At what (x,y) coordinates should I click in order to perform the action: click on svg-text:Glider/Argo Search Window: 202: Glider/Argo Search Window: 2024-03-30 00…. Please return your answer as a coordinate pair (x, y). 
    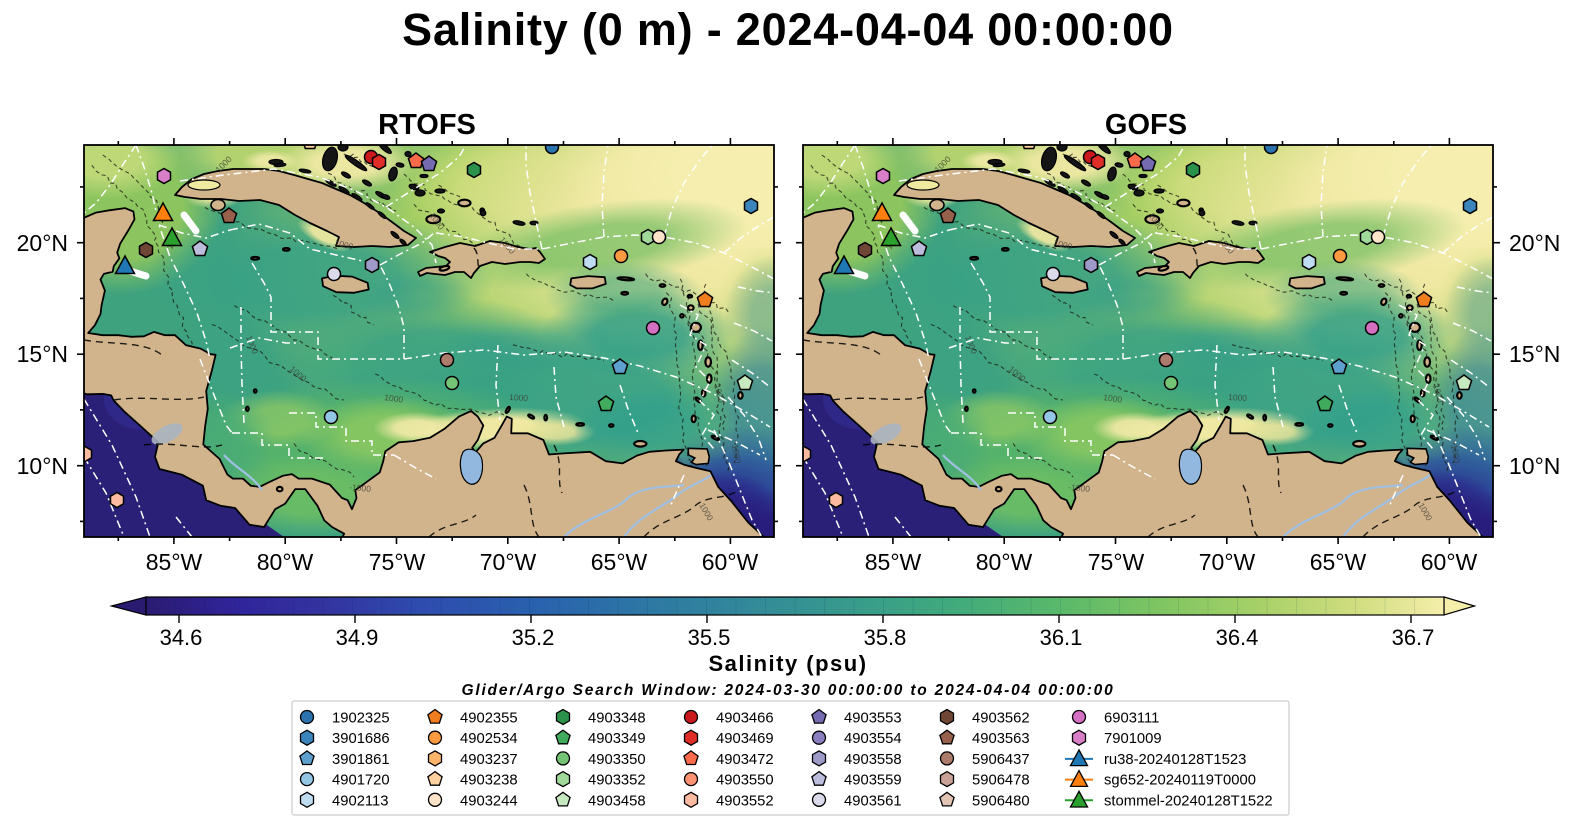
    Looking at the image, I should click on (787, 690).